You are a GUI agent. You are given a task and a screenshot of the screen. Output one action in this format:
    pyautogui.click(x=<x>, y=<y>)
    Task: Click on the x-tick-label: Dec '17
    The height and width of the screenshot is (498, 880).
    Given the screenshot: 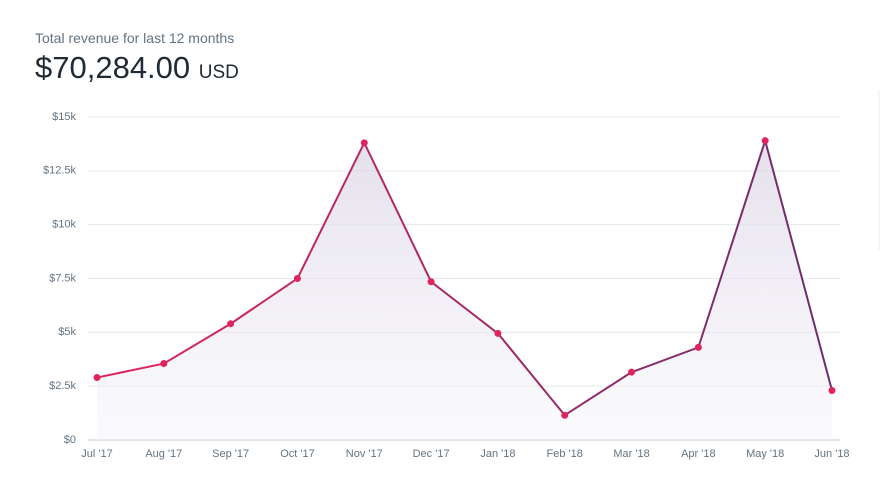 What is the action you would take?
    pyautogui.click(x=431, y=454)
    